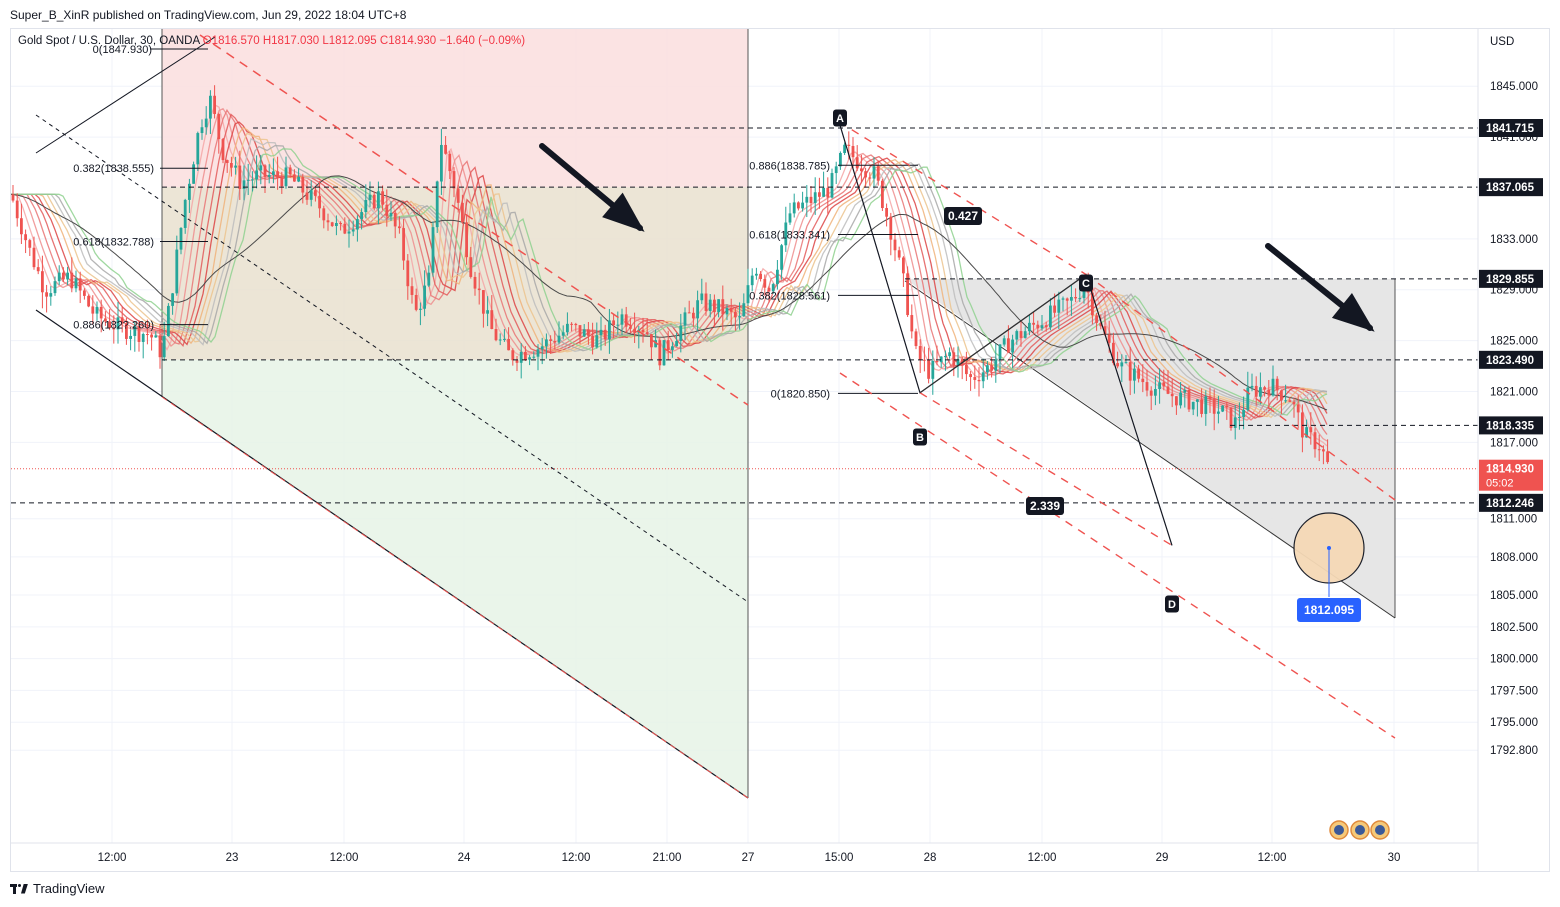 The width and height of the screenshot is (1560, 907). Describe the element at coordinates (962, 198) in the screenshot. I see `ac-dashed-line` at that location.